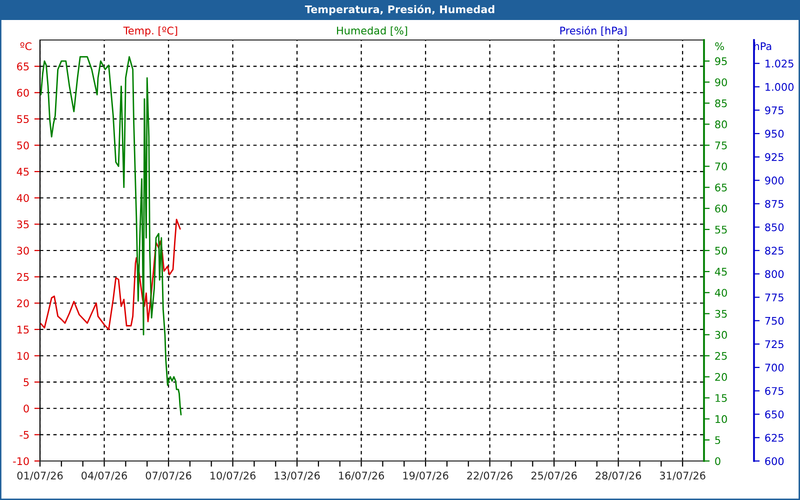 The image size is (800, 500). What do you see at coordinates (774, 391) in the screenshot?
I see `y3-tick-label: 675` at bounding box center [774, 391].